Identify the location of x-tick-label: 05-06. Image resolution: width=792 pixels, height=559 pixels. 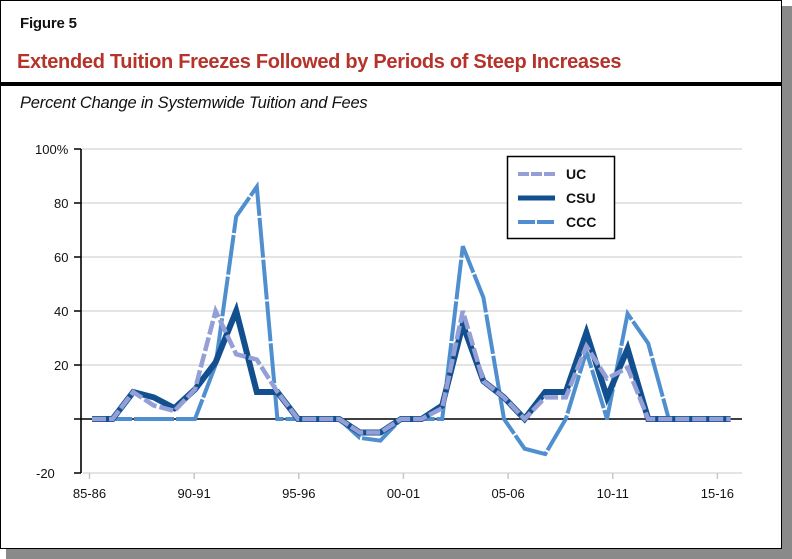
(507, 493).